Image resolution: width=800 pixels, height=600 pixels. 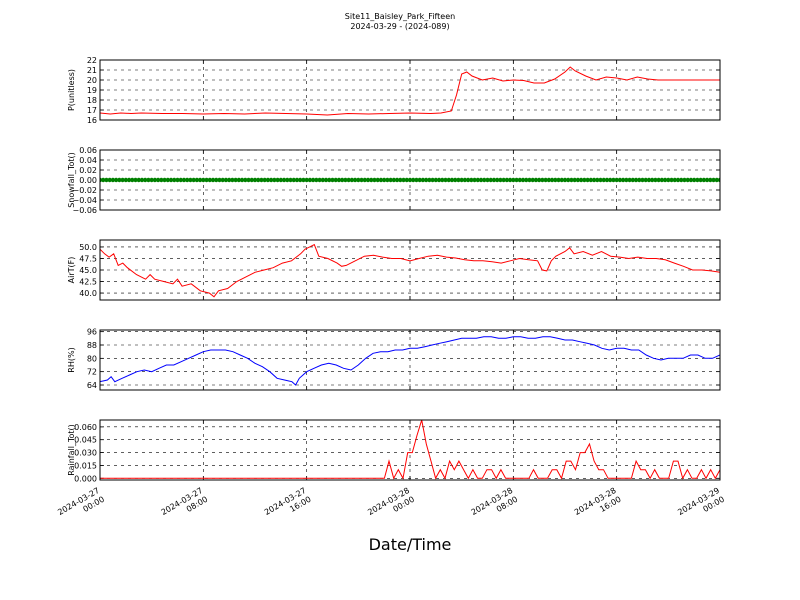 What do you see at coordinates (88, 293) in the screenshot?
I see `y-tick-label: 40.0` at bounding box center [88, 293].